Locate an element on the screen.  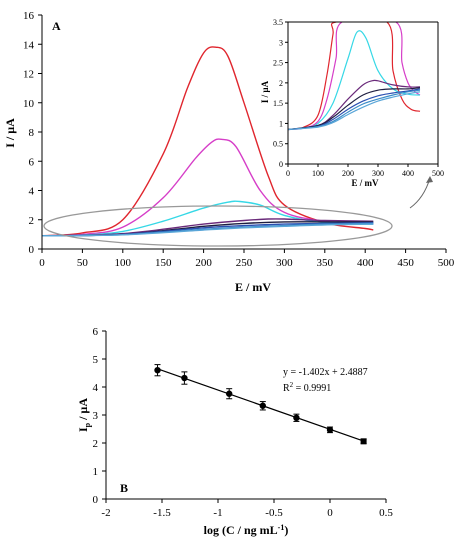
y-tick-label: 8 is located at coordinates (32, 133).